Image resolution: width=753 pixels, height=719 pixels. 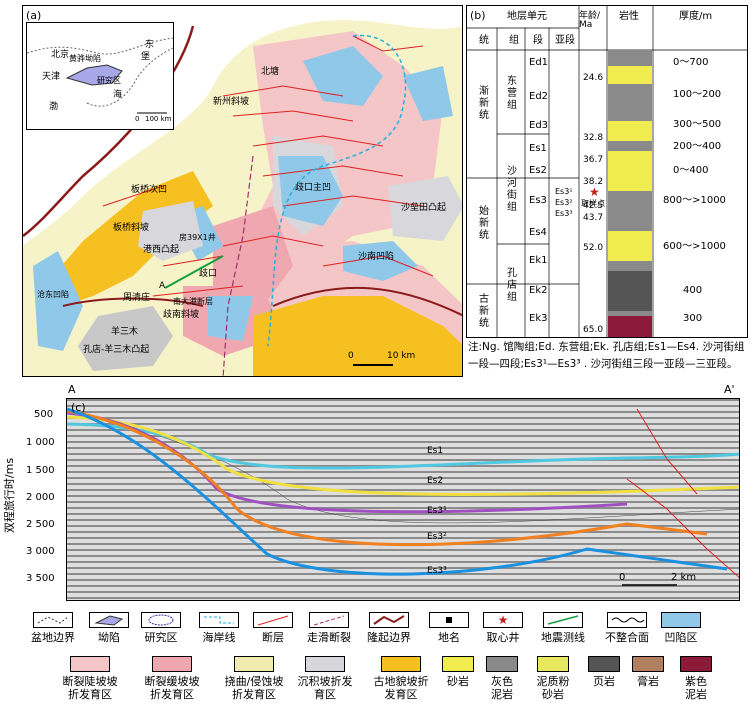 What do you see at coordinates (681, 620) in the screenshot?
I see `sag-area-icon` at bounding box center [681, 620].